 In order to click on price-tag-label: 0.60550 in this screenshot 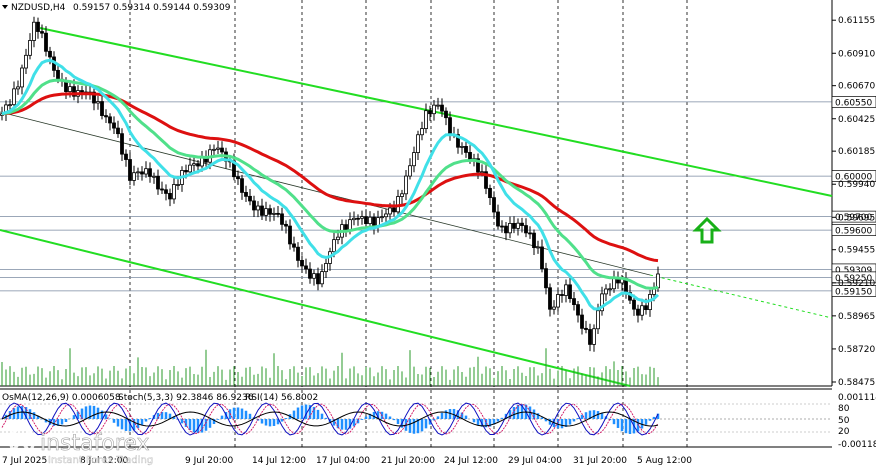, I will do `click(853, 103)`.